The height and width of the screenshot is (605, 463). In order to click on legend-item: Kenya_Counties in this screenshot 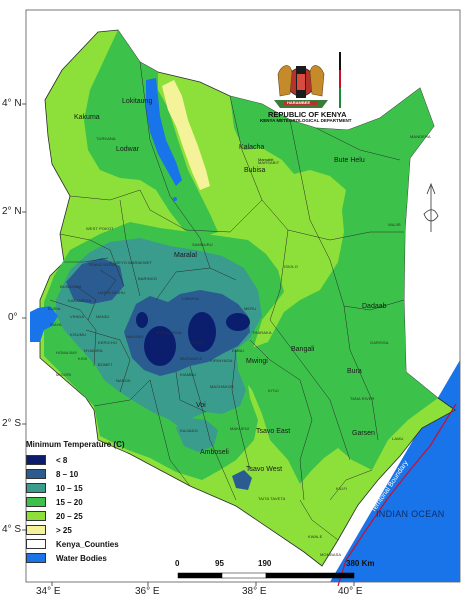, I will do `click(101, 544)`.